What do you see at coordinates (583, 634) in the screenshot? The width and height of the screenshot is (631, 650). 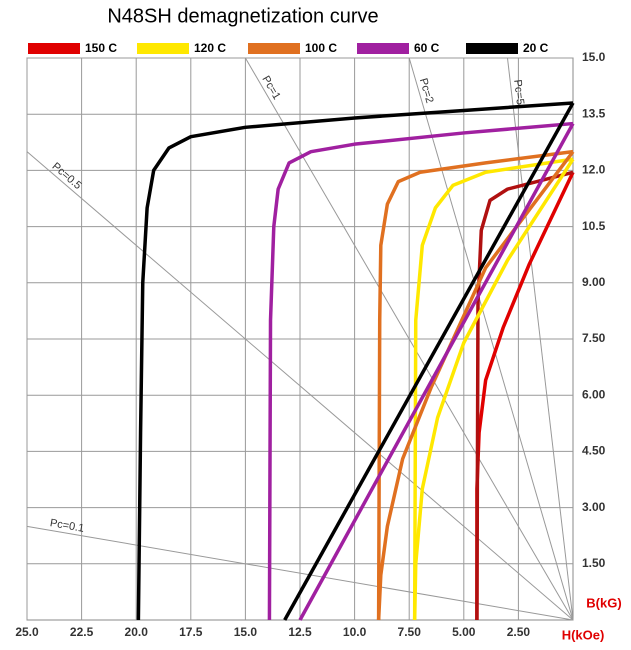 I see `x-axis-label: H(kOe)` at bounding box center [583, 634].